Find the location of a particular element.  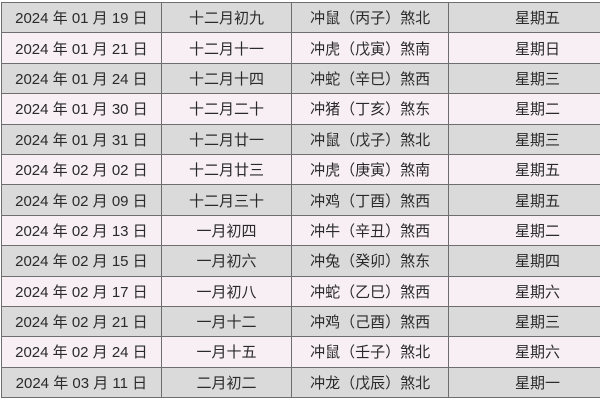

table-row: 2024 年 01 月 21 日十二月十一 冲虎（戊寅）煞南 星期日 is located at coordinates (300, 48).